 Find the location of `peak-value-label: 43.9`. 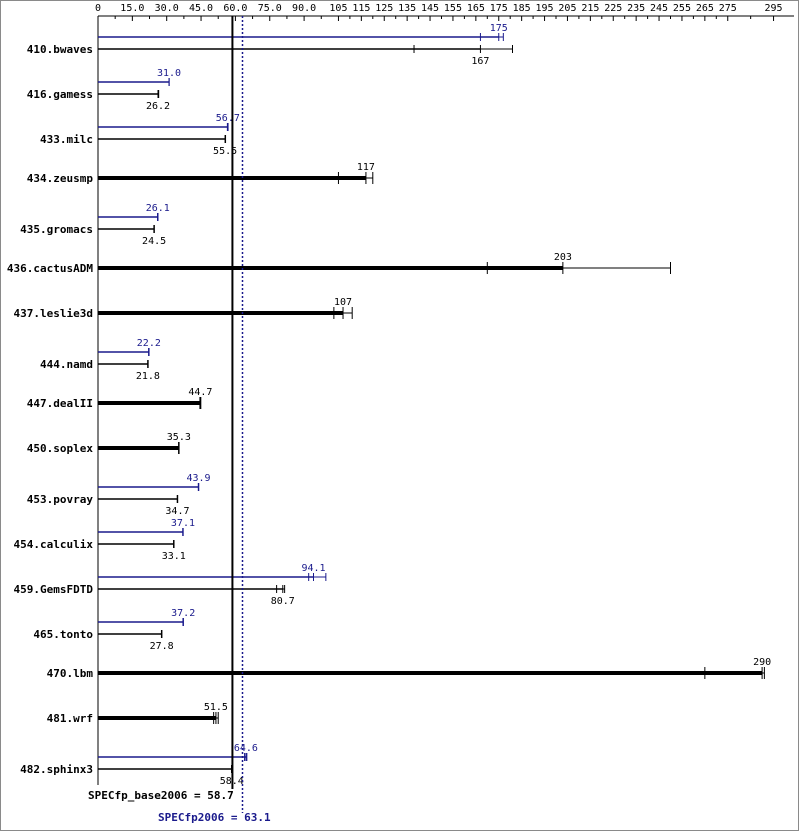

peak-value-label: 43.9 is located at coordinates (198, 478).